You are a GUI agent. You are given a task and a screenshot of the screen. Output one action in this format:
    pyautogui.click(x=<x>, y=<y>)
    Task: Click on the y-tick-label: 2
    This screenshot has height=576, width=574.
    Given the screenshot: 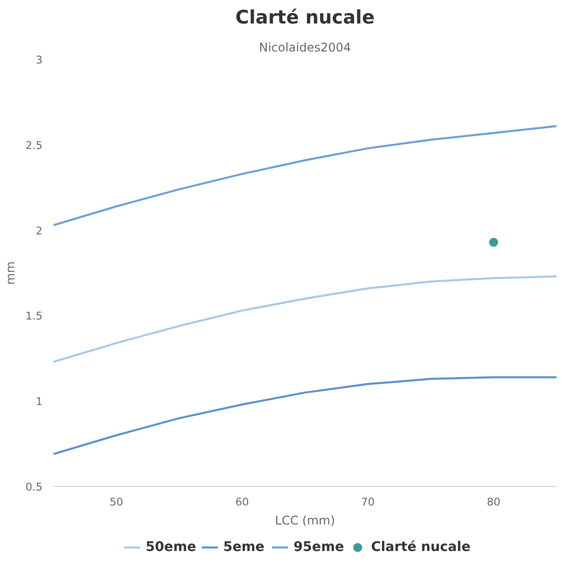 What is the action you would take?
    pyautogui.click(x=39, y=231)
    